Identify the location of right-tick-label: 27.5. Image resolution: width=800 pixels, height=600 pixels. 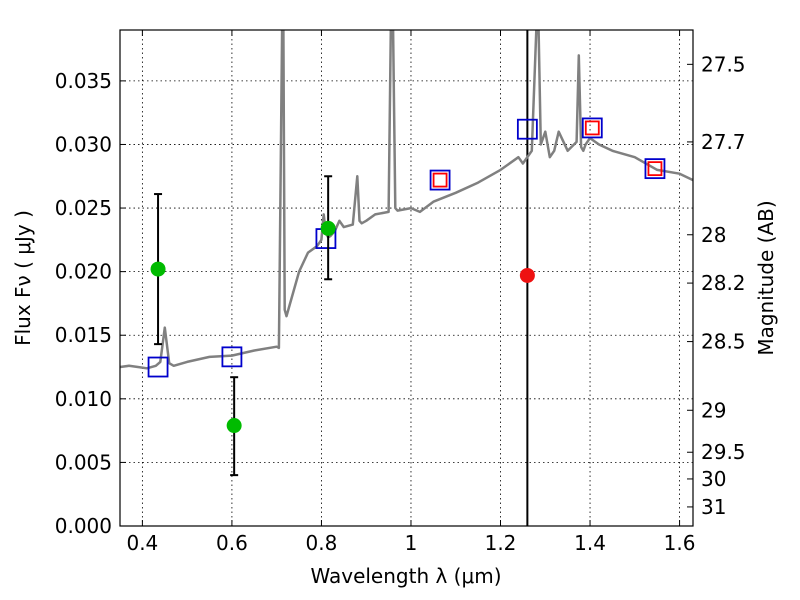
(723, 64).